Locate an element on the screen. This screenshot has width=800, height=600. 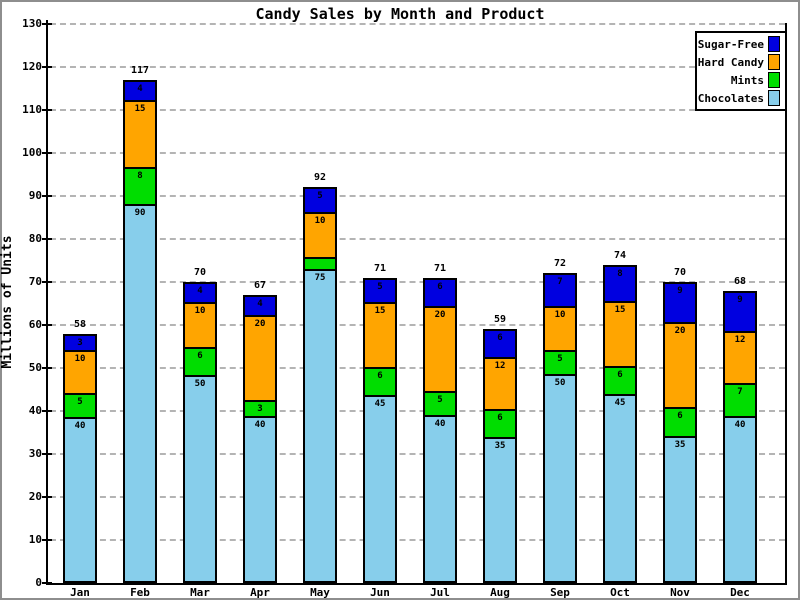
bar-oct: 8 15 6 45 is located at coordinates (620, 423).